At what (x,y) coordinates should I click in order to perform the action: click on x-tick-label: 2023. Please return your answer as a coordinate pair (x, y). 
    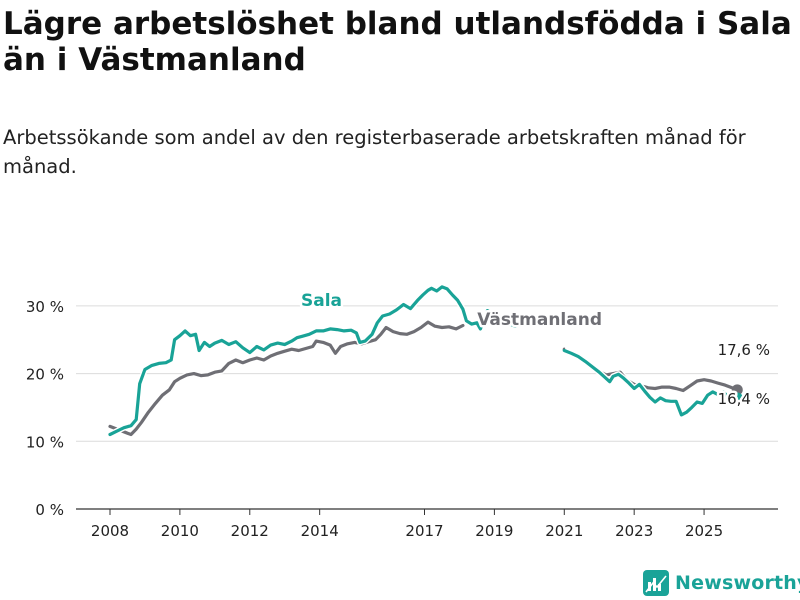
    Looking at the image, I should click on (634, 531).